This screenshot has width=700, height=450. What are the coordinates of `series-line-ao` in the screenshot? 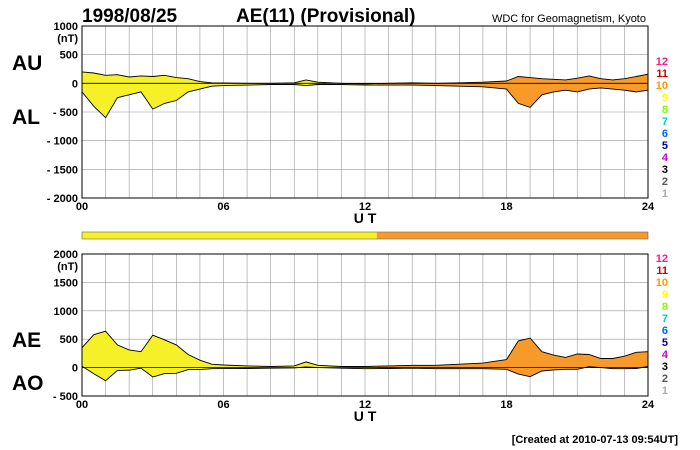 It's located at (365, 373).